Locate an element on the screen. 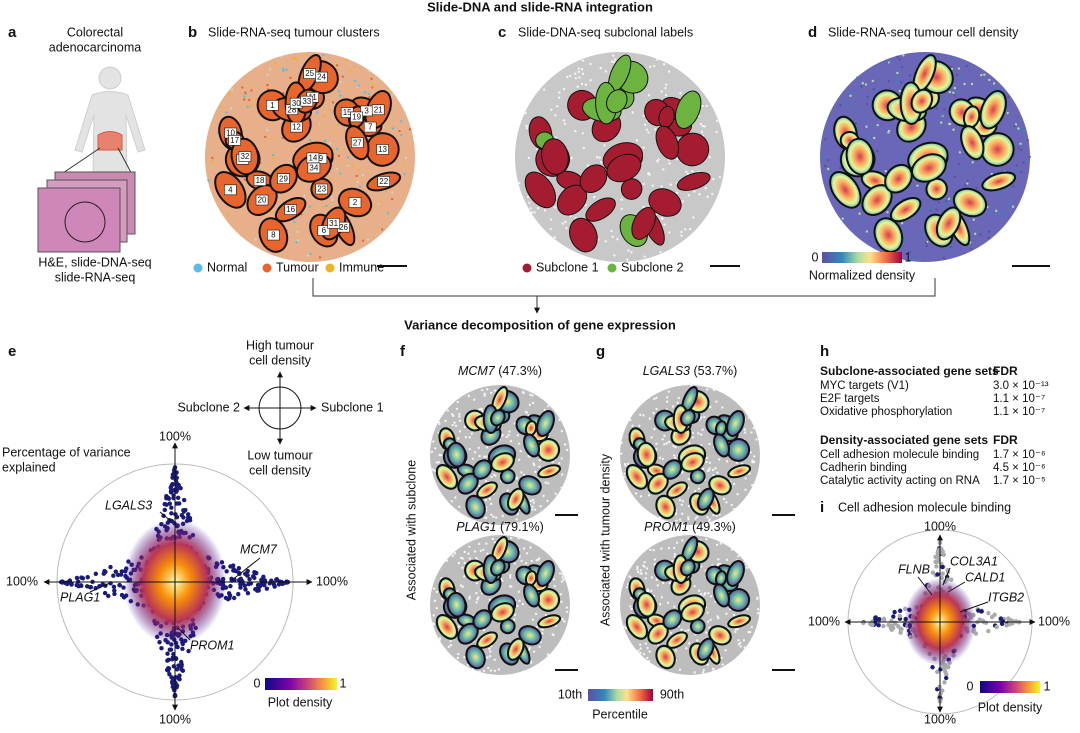 This screenshot has width=1080, height=733. gene-pointer is located at coordinates (246, 569).